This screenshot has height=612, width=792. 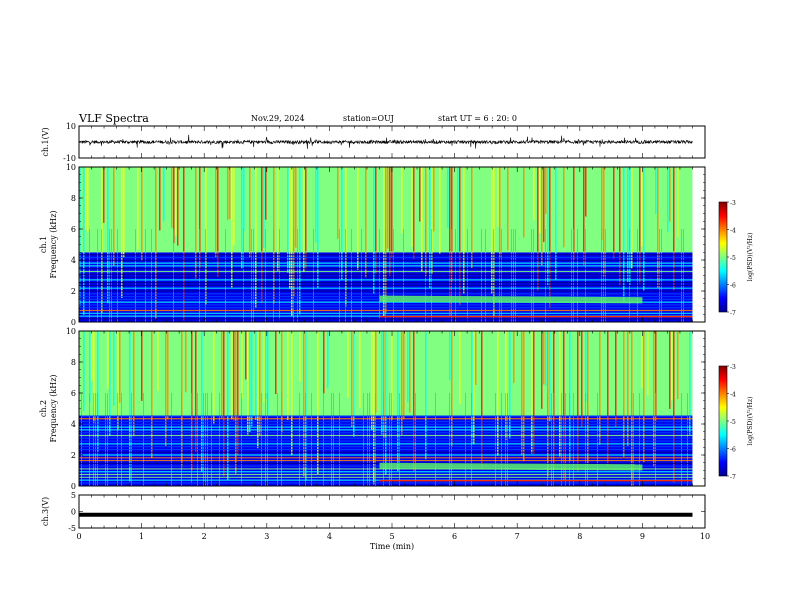 What do you see at coordinates (278, 118) in the screenshot?
I see `date-label: Nov.29, 2024` at bounding box center [278, 118].